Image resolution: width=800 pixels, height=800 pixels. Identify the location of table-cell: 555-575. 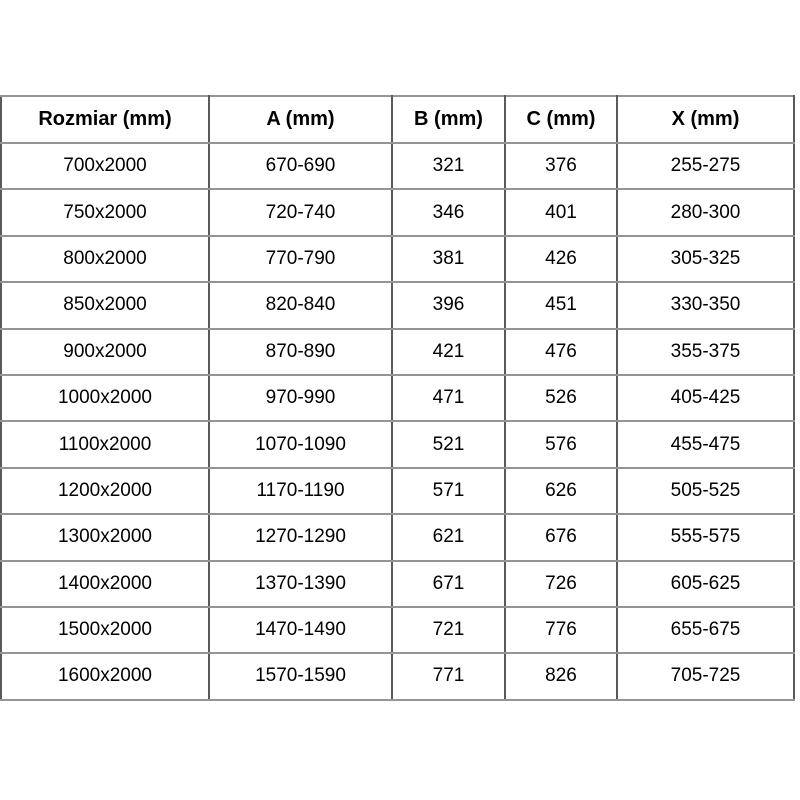
(705, 537).